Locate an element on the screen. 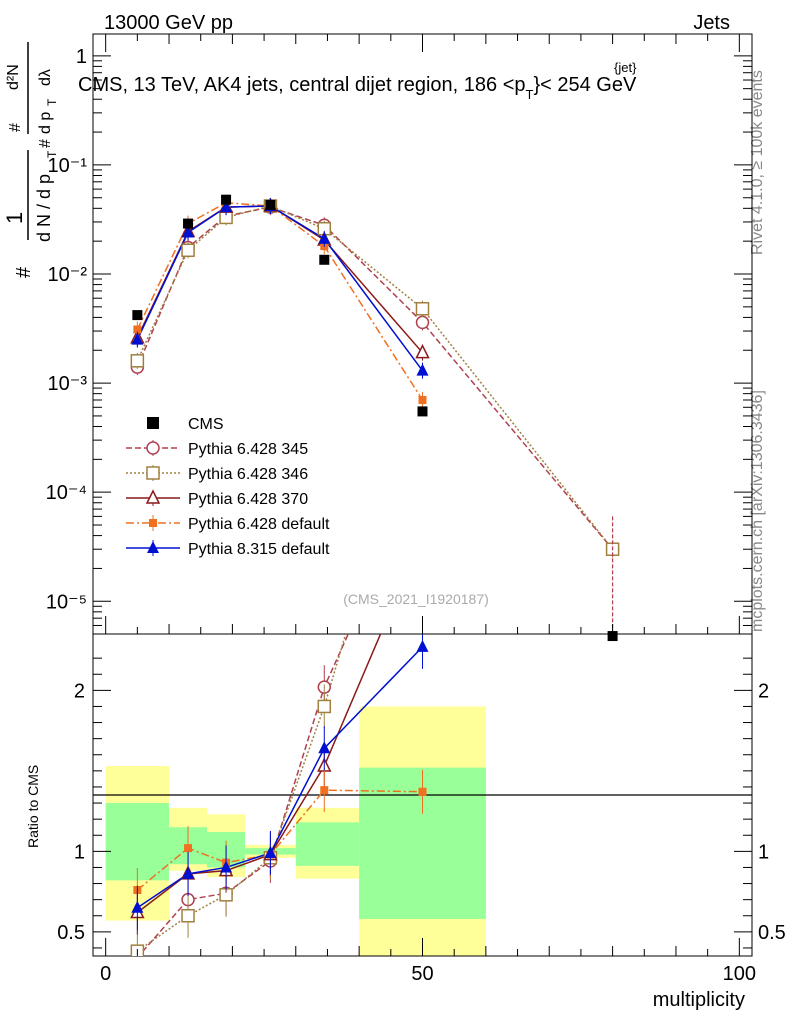 The width and height of the screenshot is (786, 1024). y-label-hash2: # is located at coordinates (45, 143).